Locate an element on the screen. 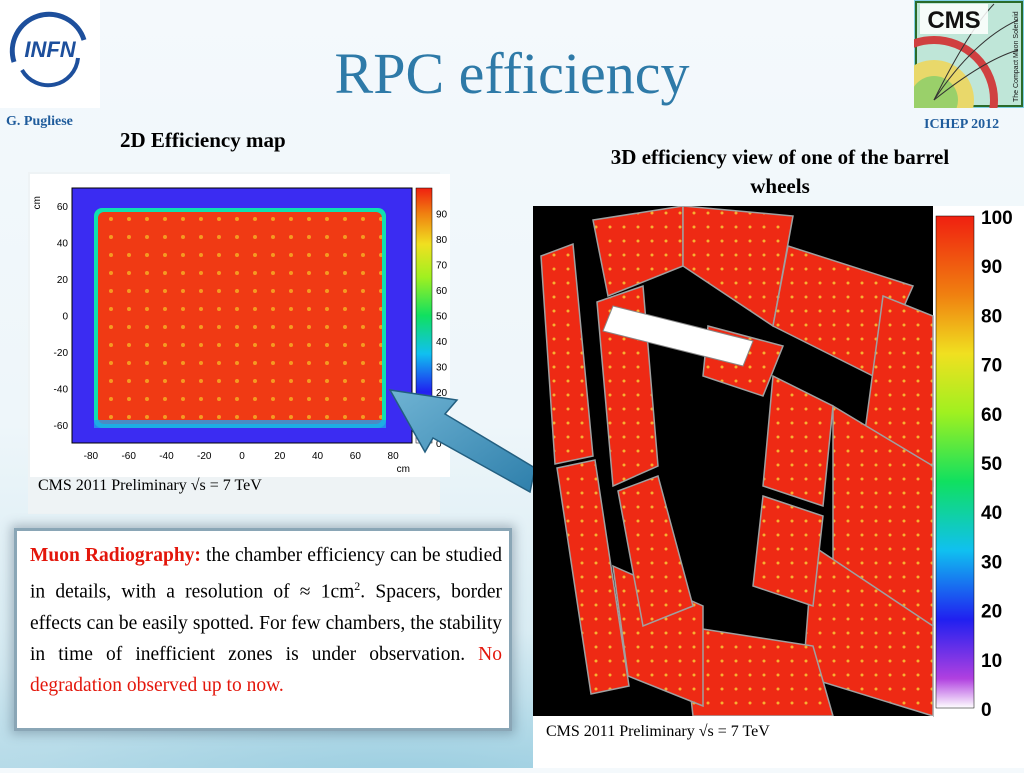  colorbar-tick-2d-6: 30 is located at coordinates (442, 368).